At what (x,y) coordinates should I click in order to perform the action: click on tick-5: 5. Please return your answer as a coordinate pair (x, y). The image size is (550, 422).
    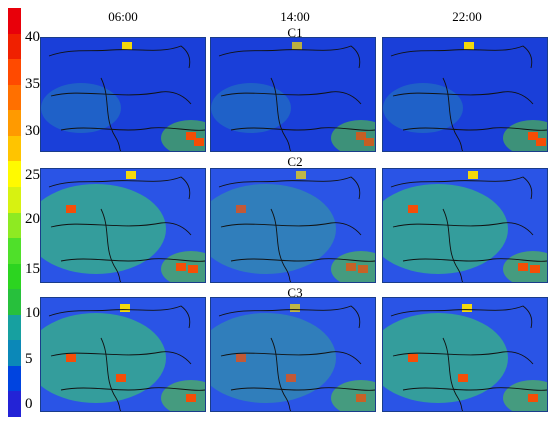
    Looking at the image, I should click on (29, 359).